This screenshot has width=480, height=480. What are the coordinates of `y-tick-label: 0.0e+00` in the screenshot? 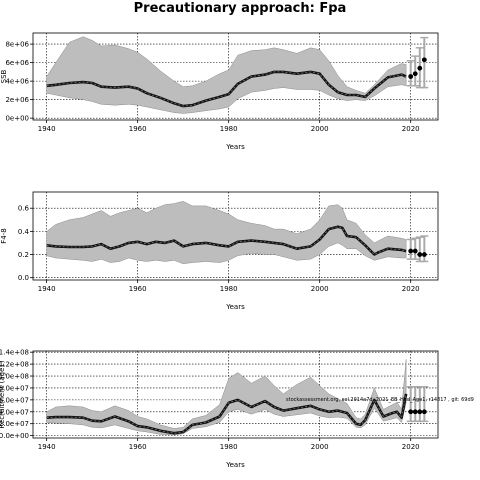 It's located at (14, 436).